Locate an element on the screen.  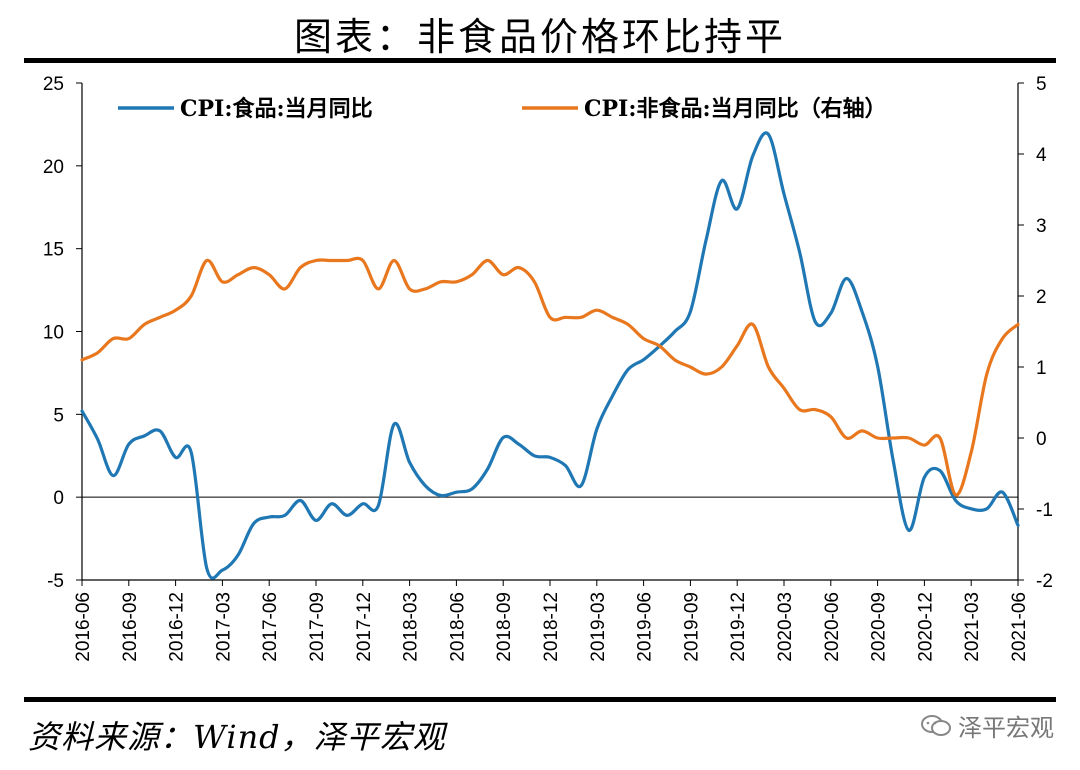
left-tick-label: 10 is located at coordinates (53, 333).